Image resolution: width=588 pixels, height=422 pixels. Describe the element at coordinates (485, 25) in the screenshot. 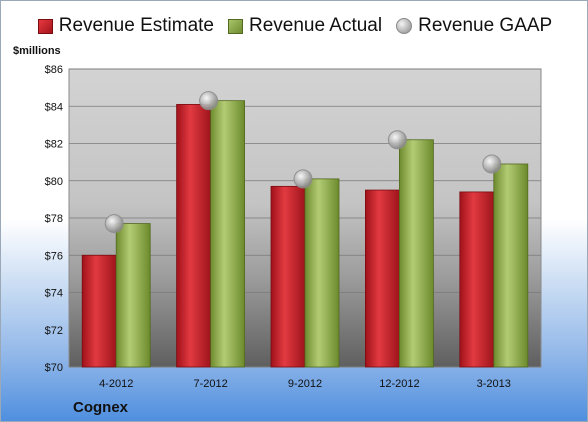

I see `legend-label-gaap: Revenue GAAP` at that location.